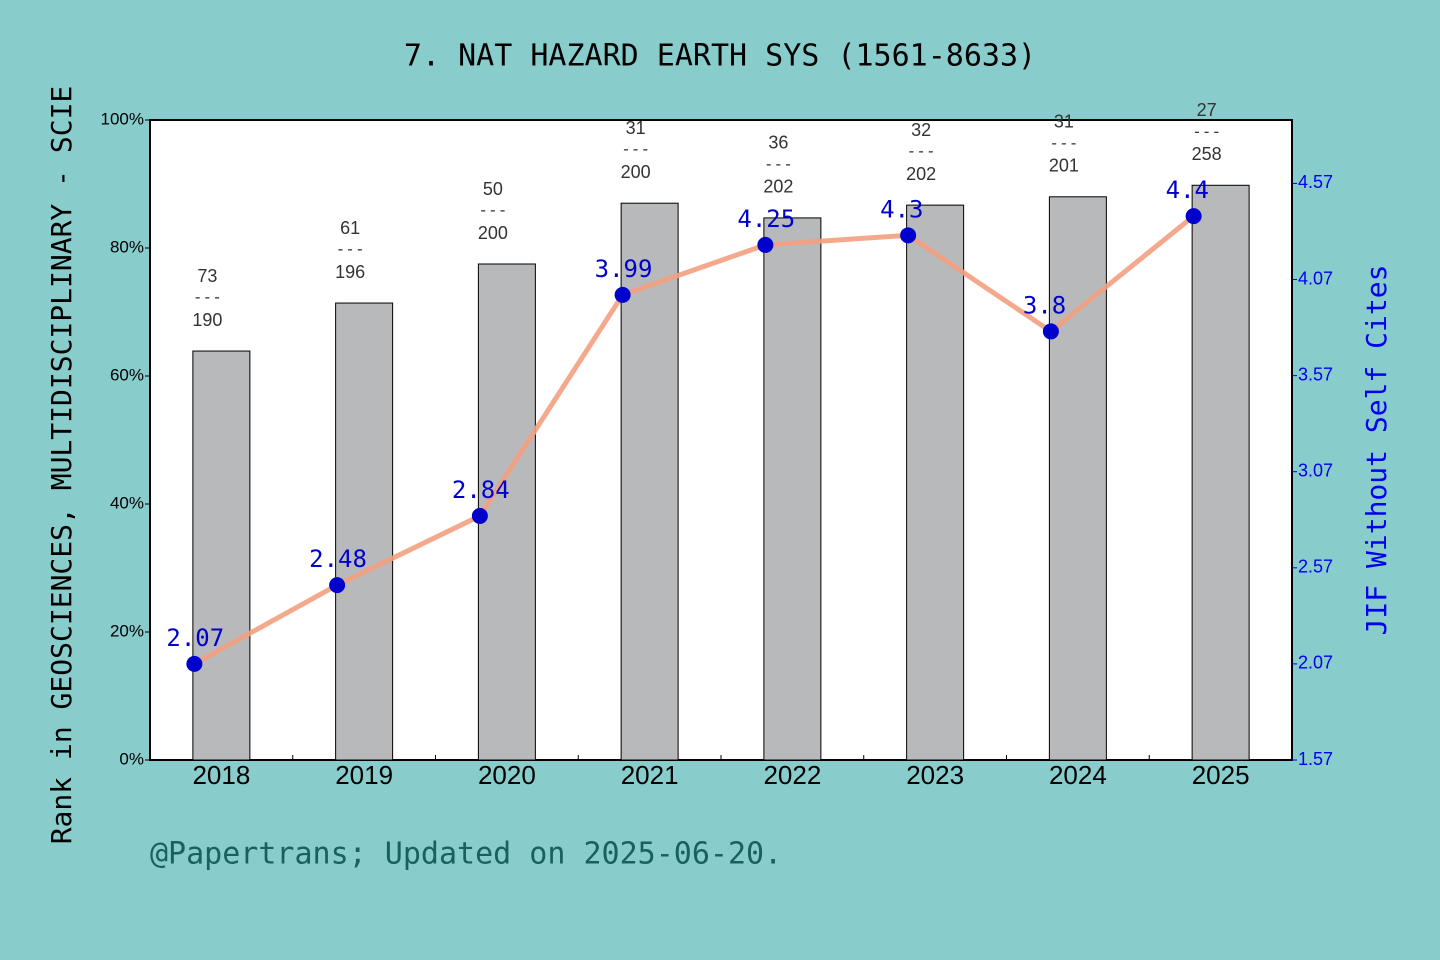 This screenshot has width=1440, height=960. Describe the element at coordinates (792, 775) in the screenshot. I see `x-tick-label: 2022` at that location.